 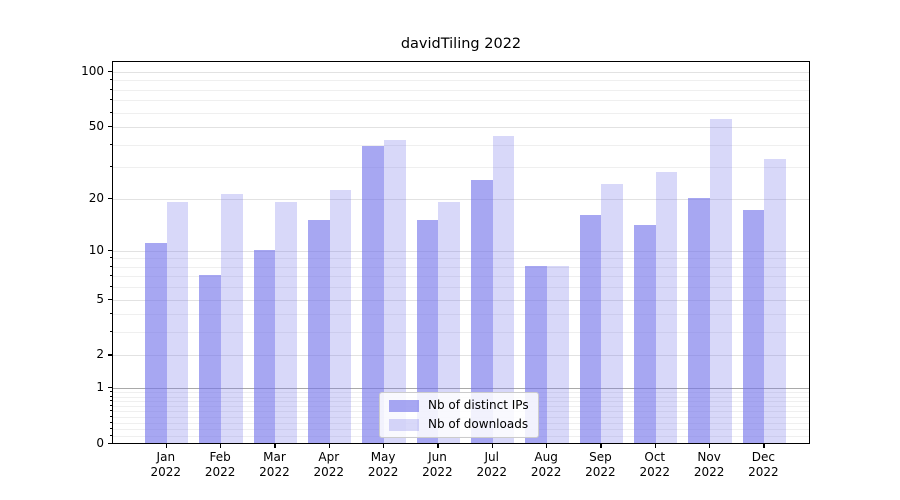 What do you see at coordinates (166, 464) in the screenshot?
I see `x-tick-label: Jan 2022` at bounding box center [166, 464].